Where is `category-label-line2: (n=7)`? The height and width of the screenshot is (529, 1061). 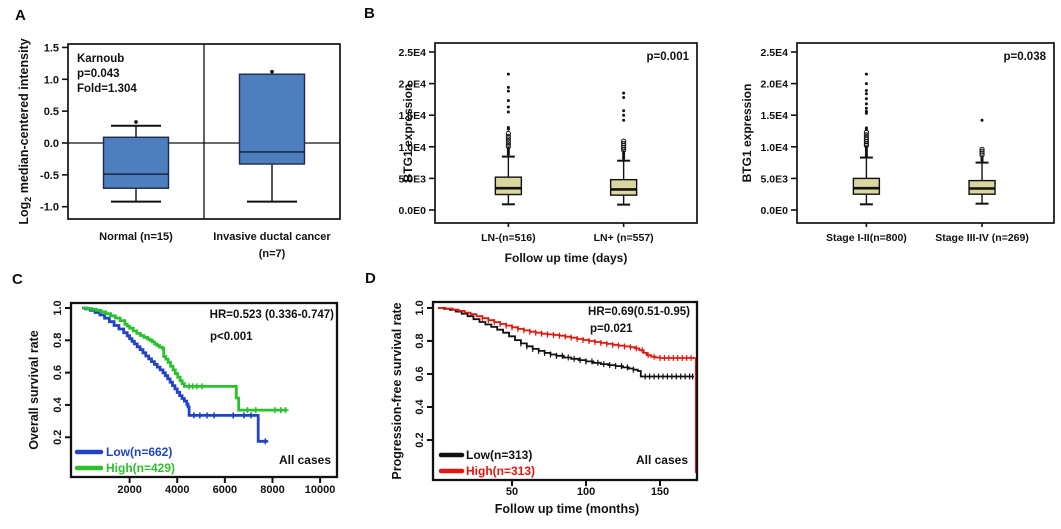 category-label-line2: (n=7) is located at coordinates (272, 254).